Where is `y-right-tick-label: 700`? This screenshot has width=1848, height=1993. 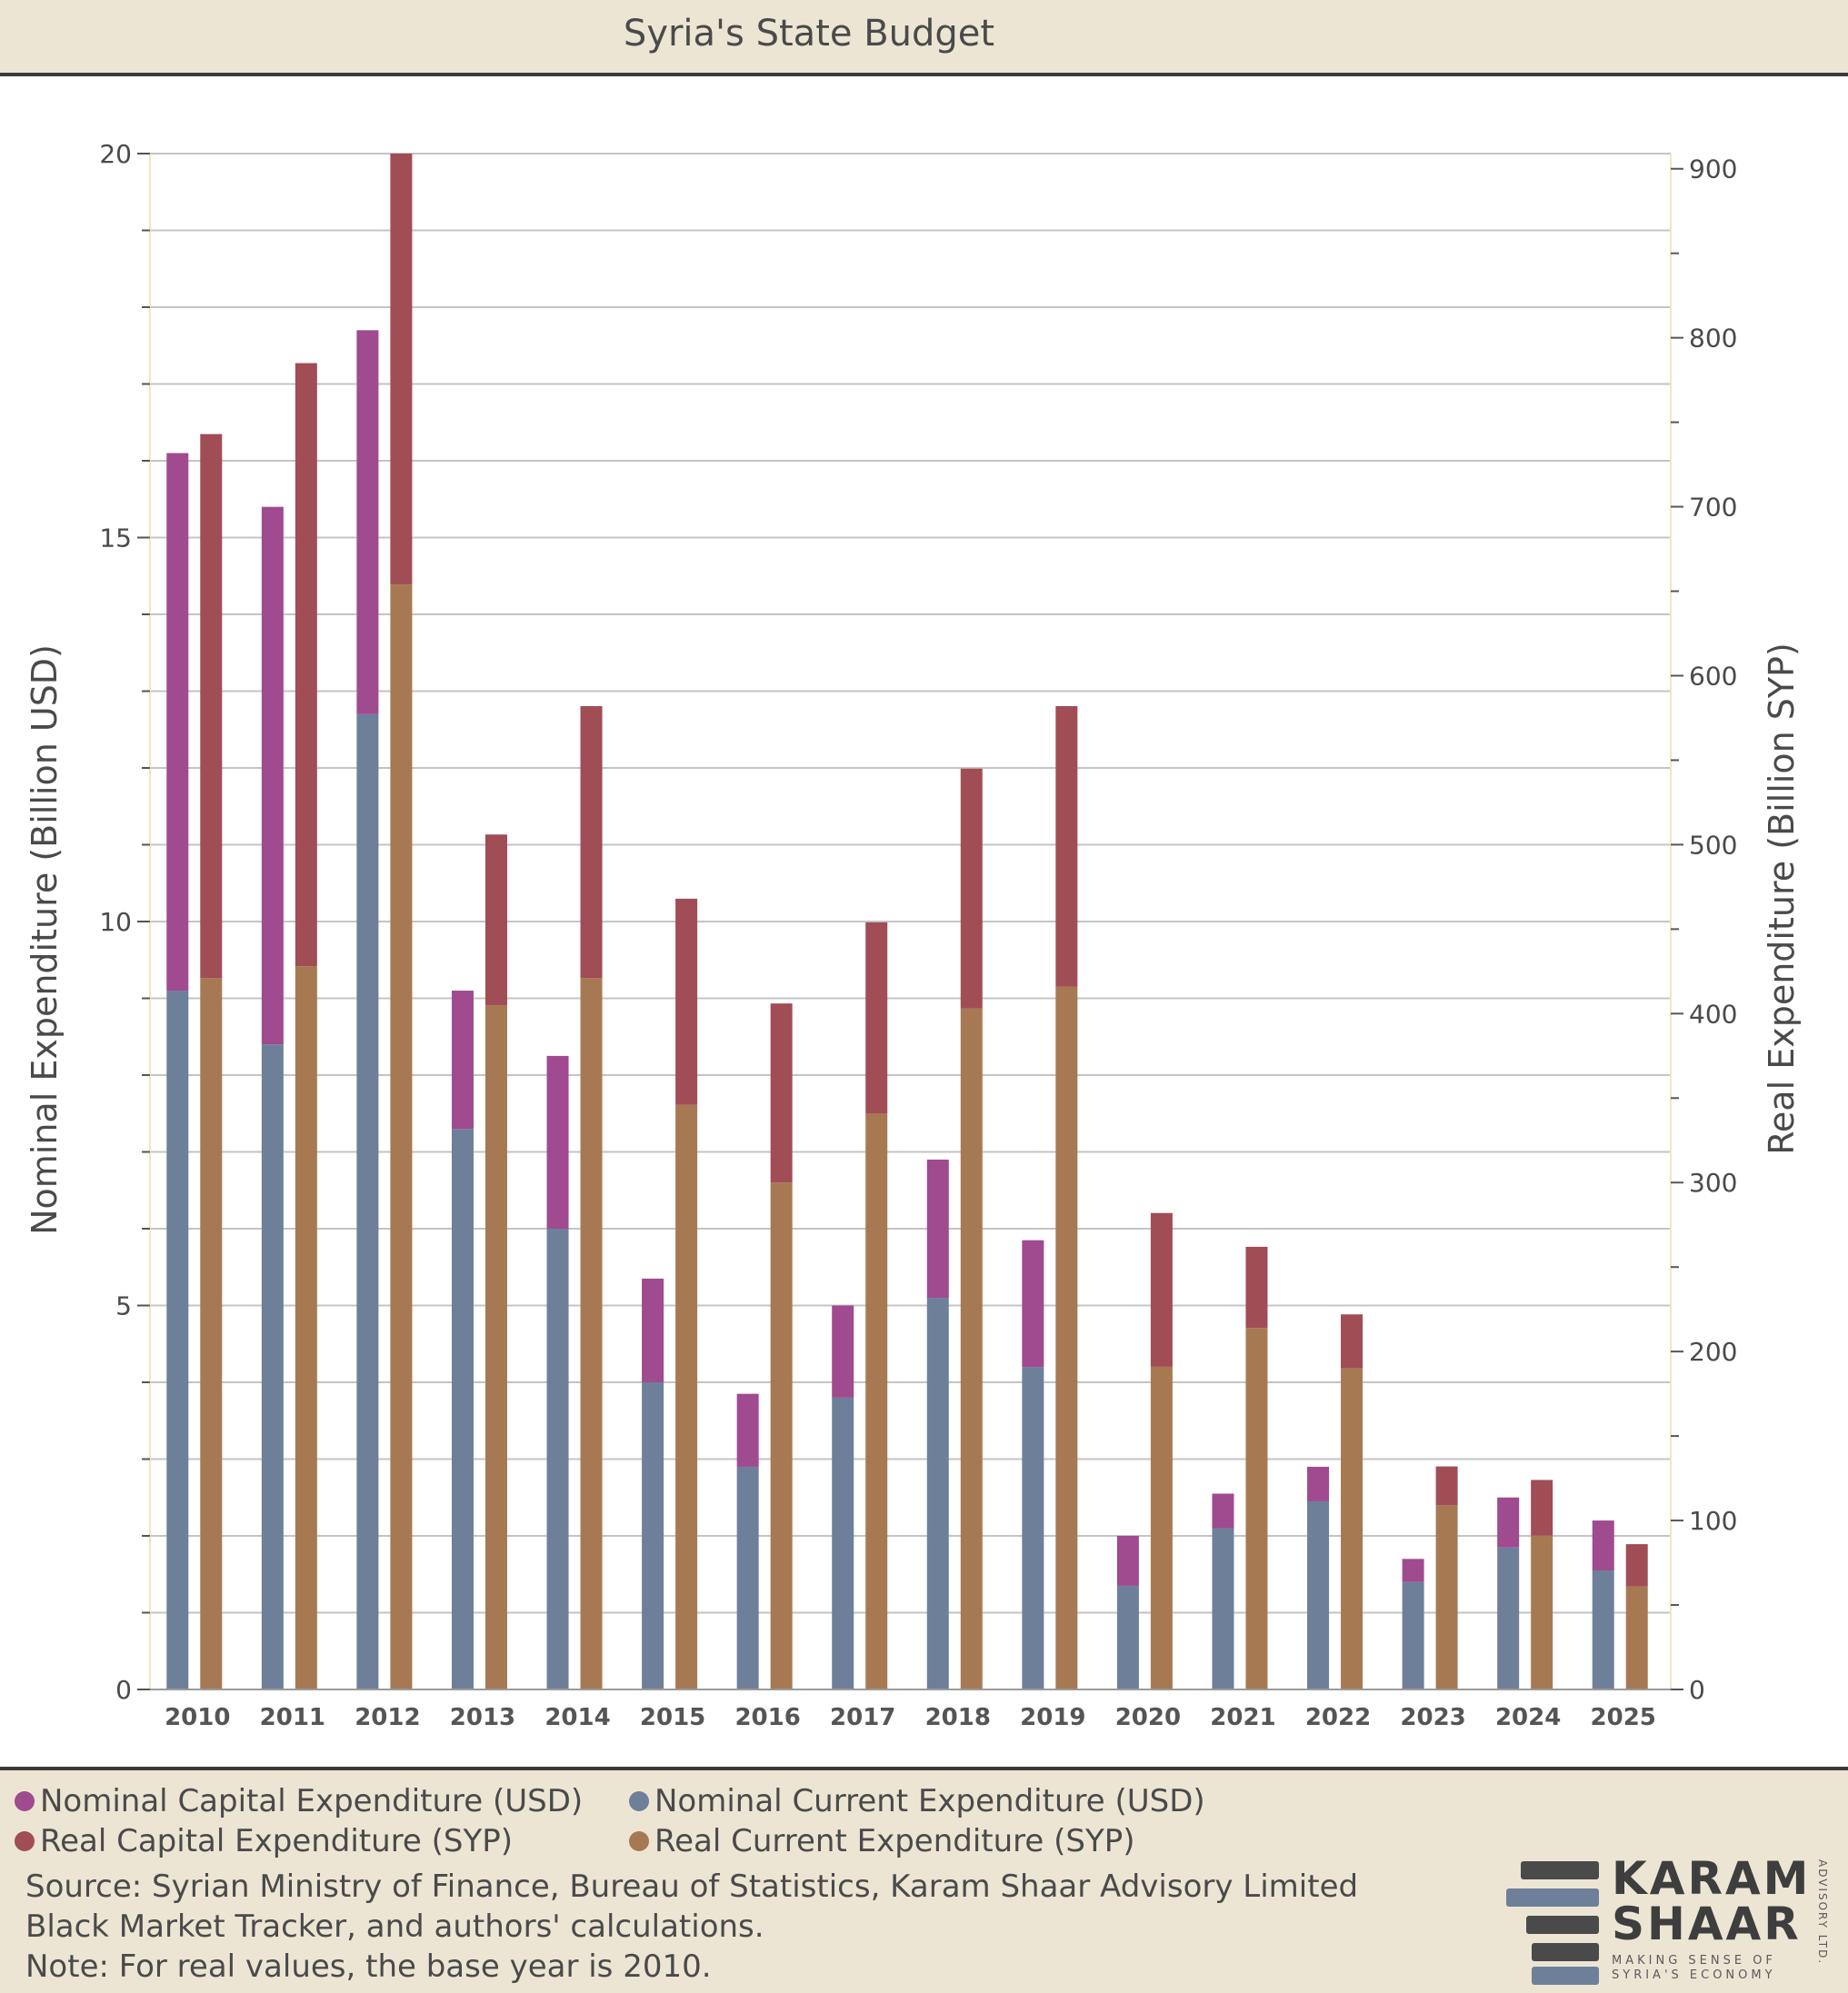 y-right-tick-label: 700 is located at coordinates (1713, 508).